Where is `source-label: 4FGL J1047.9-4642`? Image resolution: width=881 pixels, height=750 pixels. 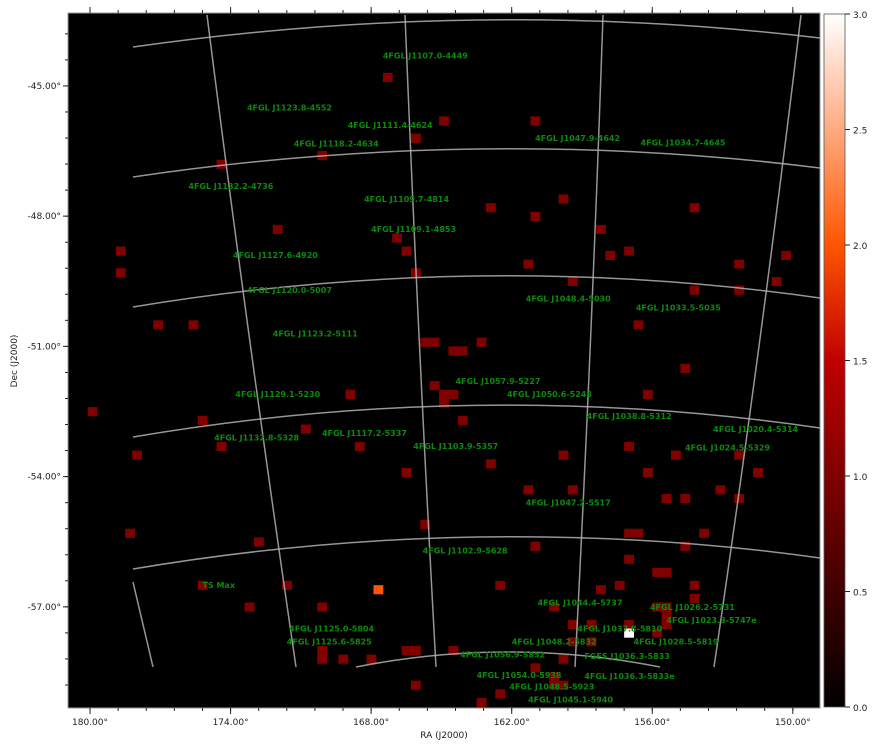
source-label: 4FGL J1047.9-4642 is located at coordinates (577, 138).